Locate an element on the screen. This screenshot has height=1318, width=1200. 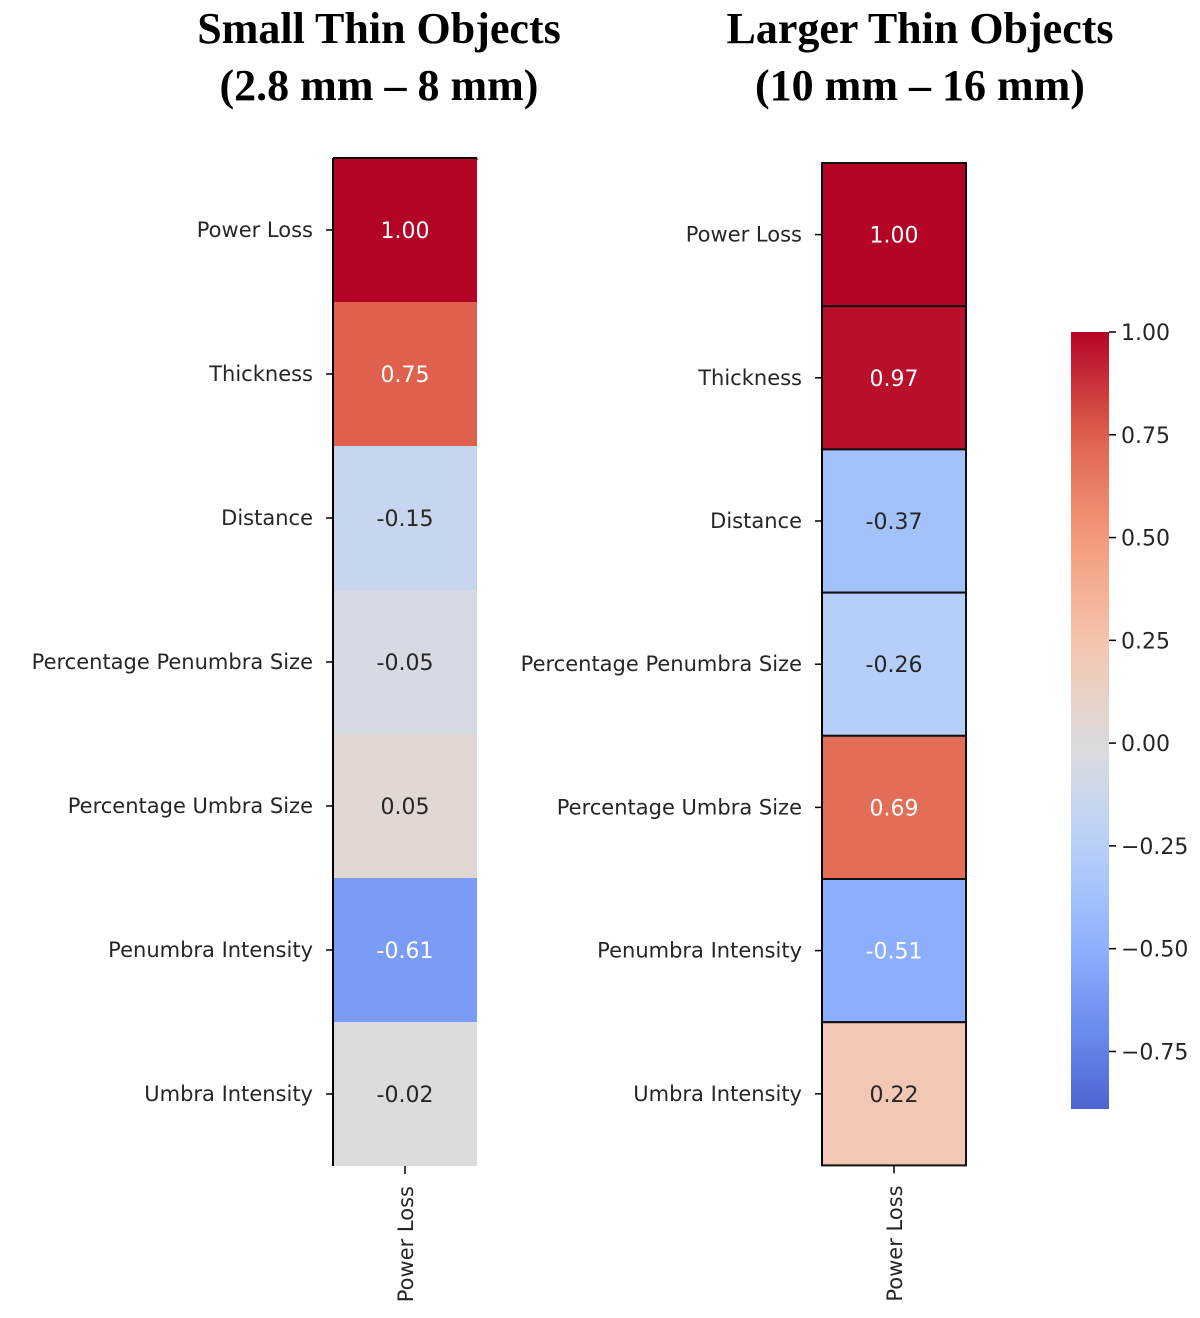
cell-value-label: 0.05 is located at coordinates (405, 807).